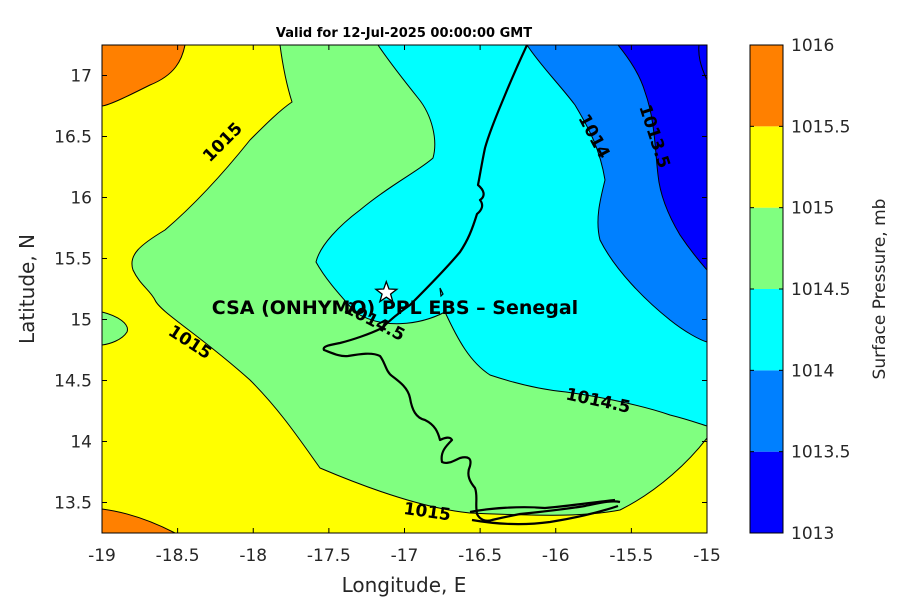 The width and height of the screenshot is (900, 604). What do you see at coordinates (556, 556) in the screenshot?
I see `x-tick-label: -16` at bounding box center [556, 556].